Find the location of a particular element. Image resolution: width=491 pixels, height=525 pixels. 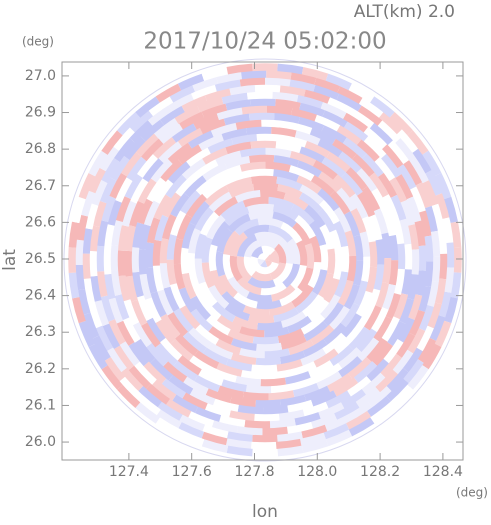

y-tick-label: 26.9 is located at coordinates (40, 113).